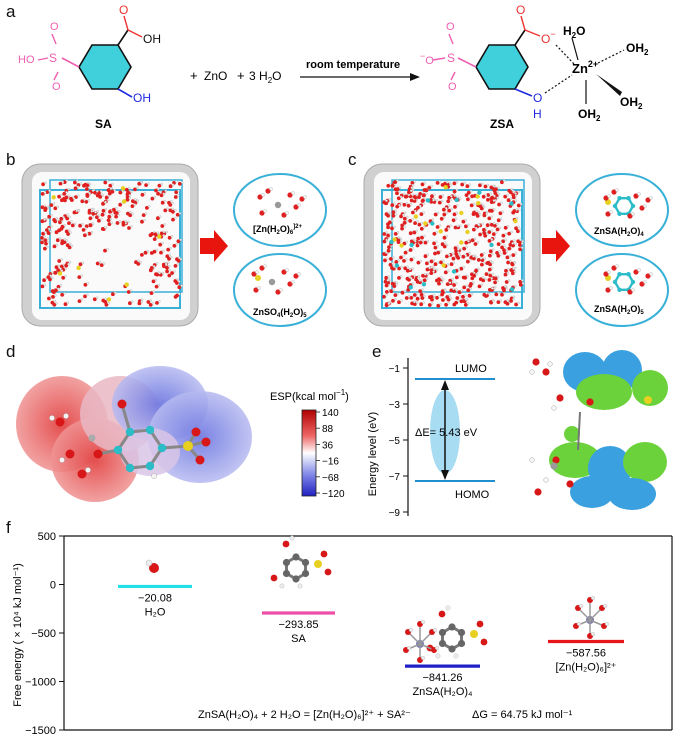 The width and height of the screenshot is (682, 735). What do you see at coordinates (472, 495) in the screenshot?
I see `homo-label: HOMO` at bounding box center [472, 495].